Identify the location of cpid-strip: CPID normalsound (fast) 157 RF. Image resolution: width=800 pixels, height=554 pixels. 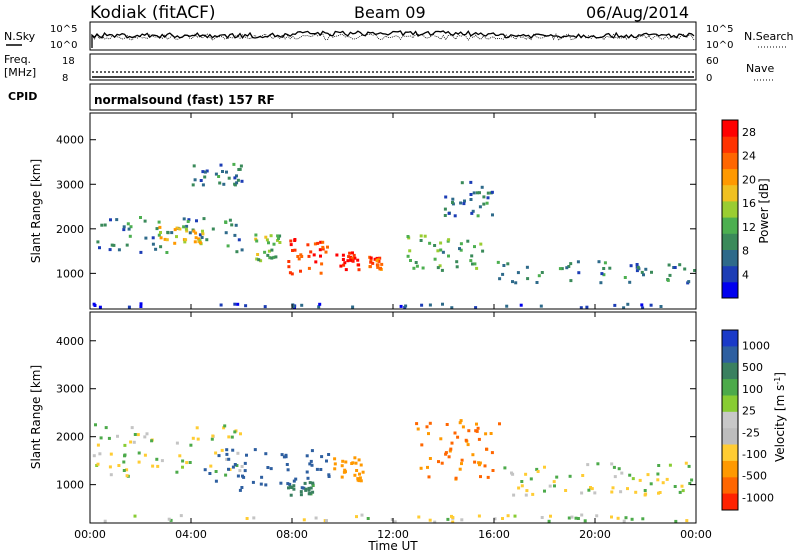
(352, 97).